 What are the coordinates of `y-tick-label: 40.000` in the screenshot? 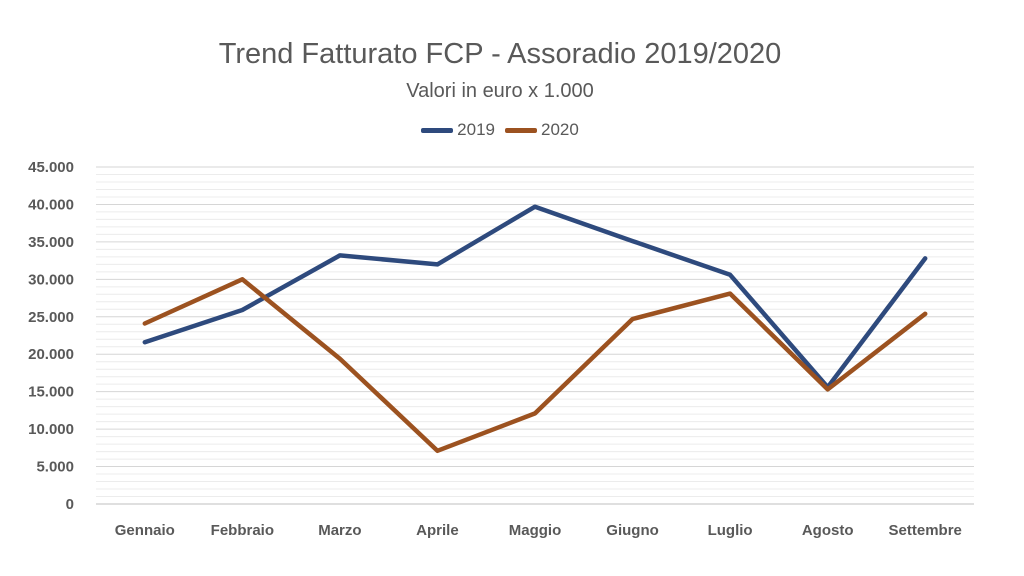 It's located at (51, 204).